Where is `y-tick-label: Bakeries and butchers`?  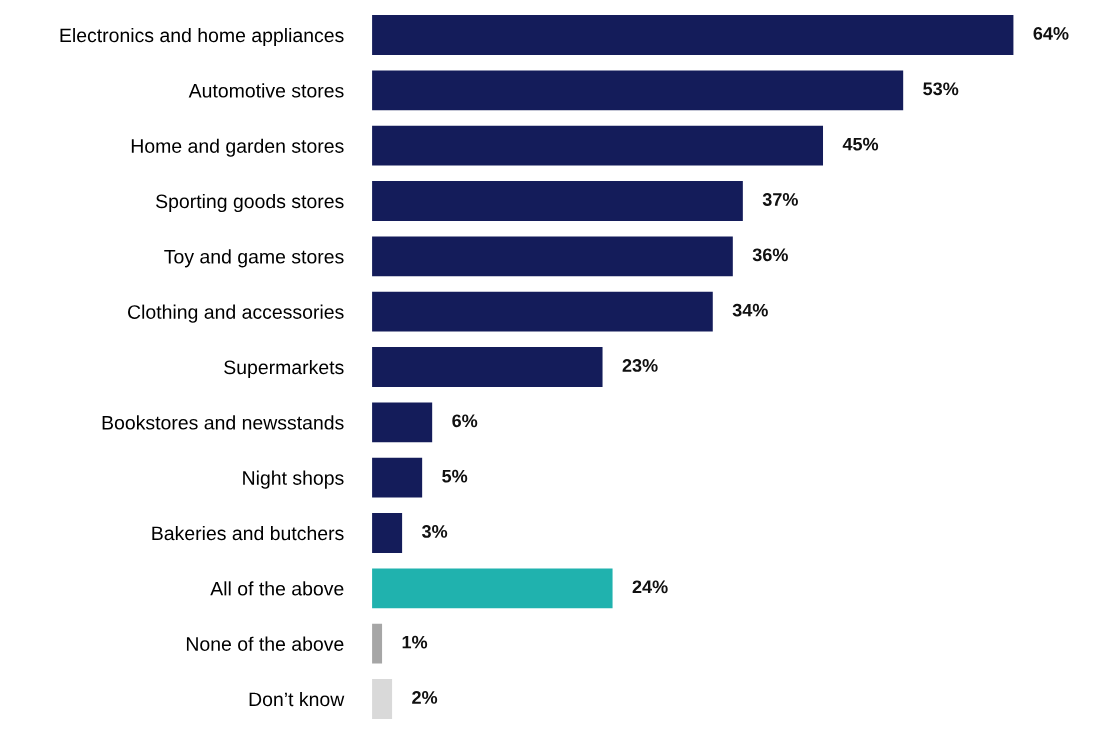 y-tick-label: Bakeries and butchers is located at coordinates (248, 533).